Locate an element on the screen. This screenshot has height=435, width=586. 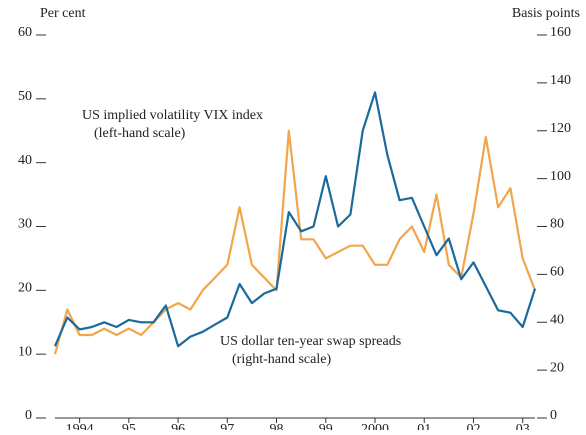
y-tick-label: 20 is located at coordinates (25, 288).